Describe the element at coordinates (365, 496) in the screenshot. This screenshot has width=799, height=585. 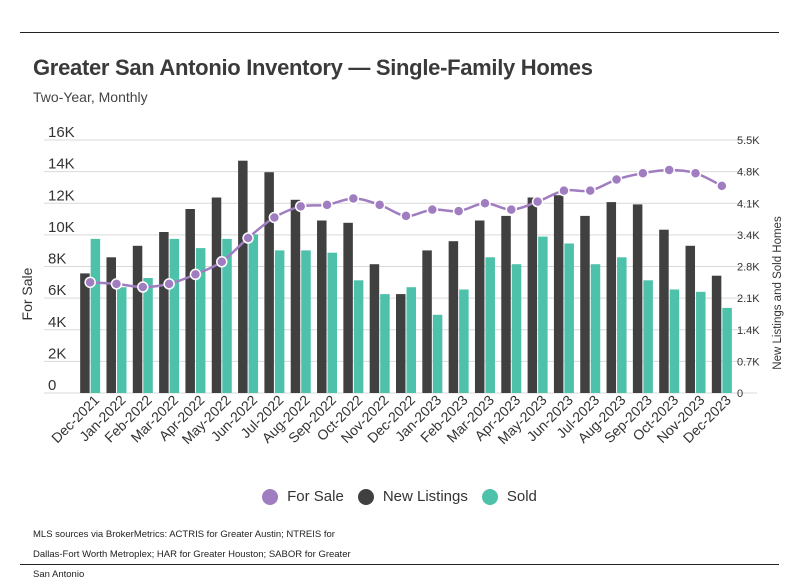
I see `legend-swatch-new-listings` at that location.